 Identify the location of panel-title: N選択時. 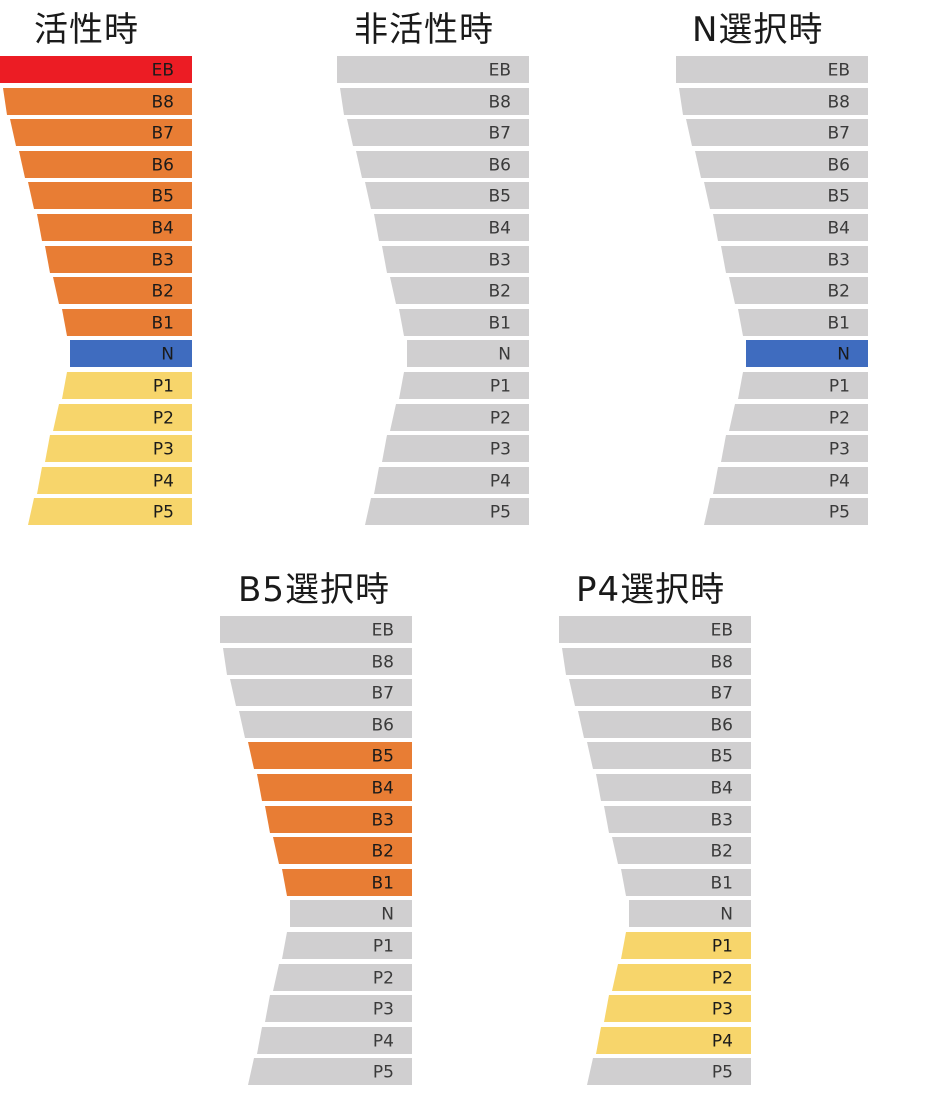
(758, 30).